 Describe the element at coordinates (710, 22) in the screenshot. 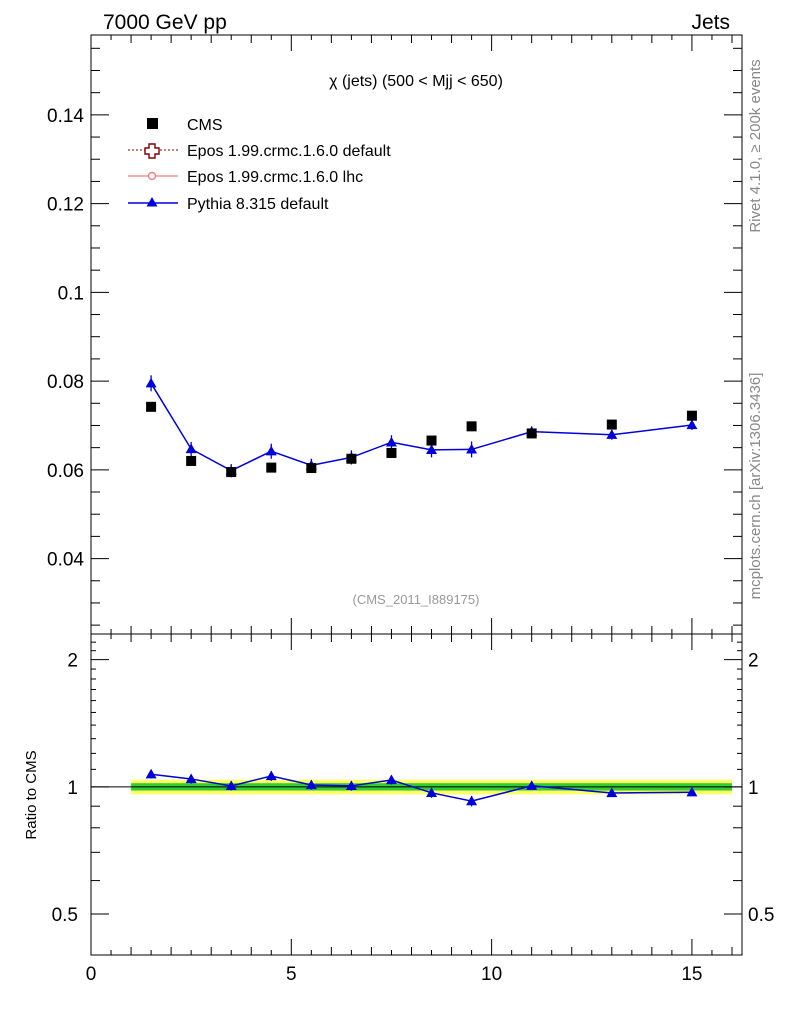

I see `header-process-label: Jets` at that location.